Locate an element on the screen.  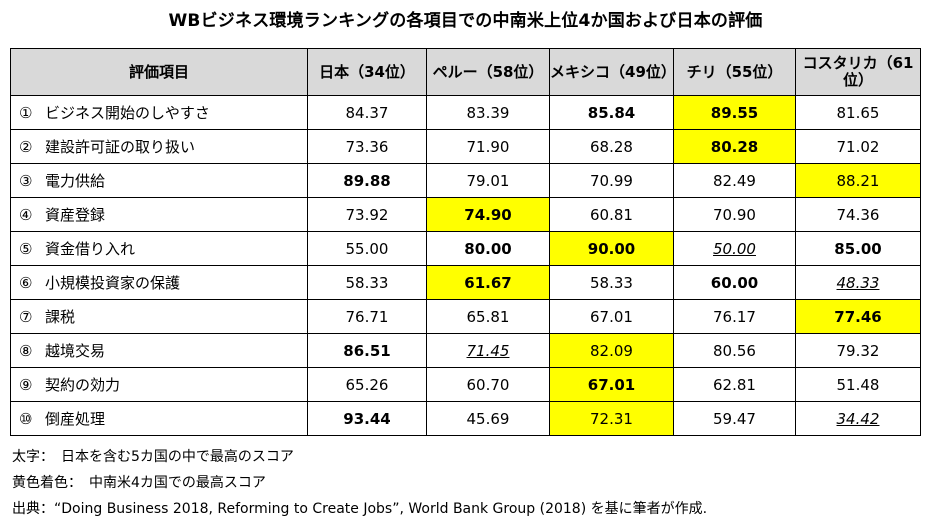
score-value: 80.00 is located at coordinates (488, 248).